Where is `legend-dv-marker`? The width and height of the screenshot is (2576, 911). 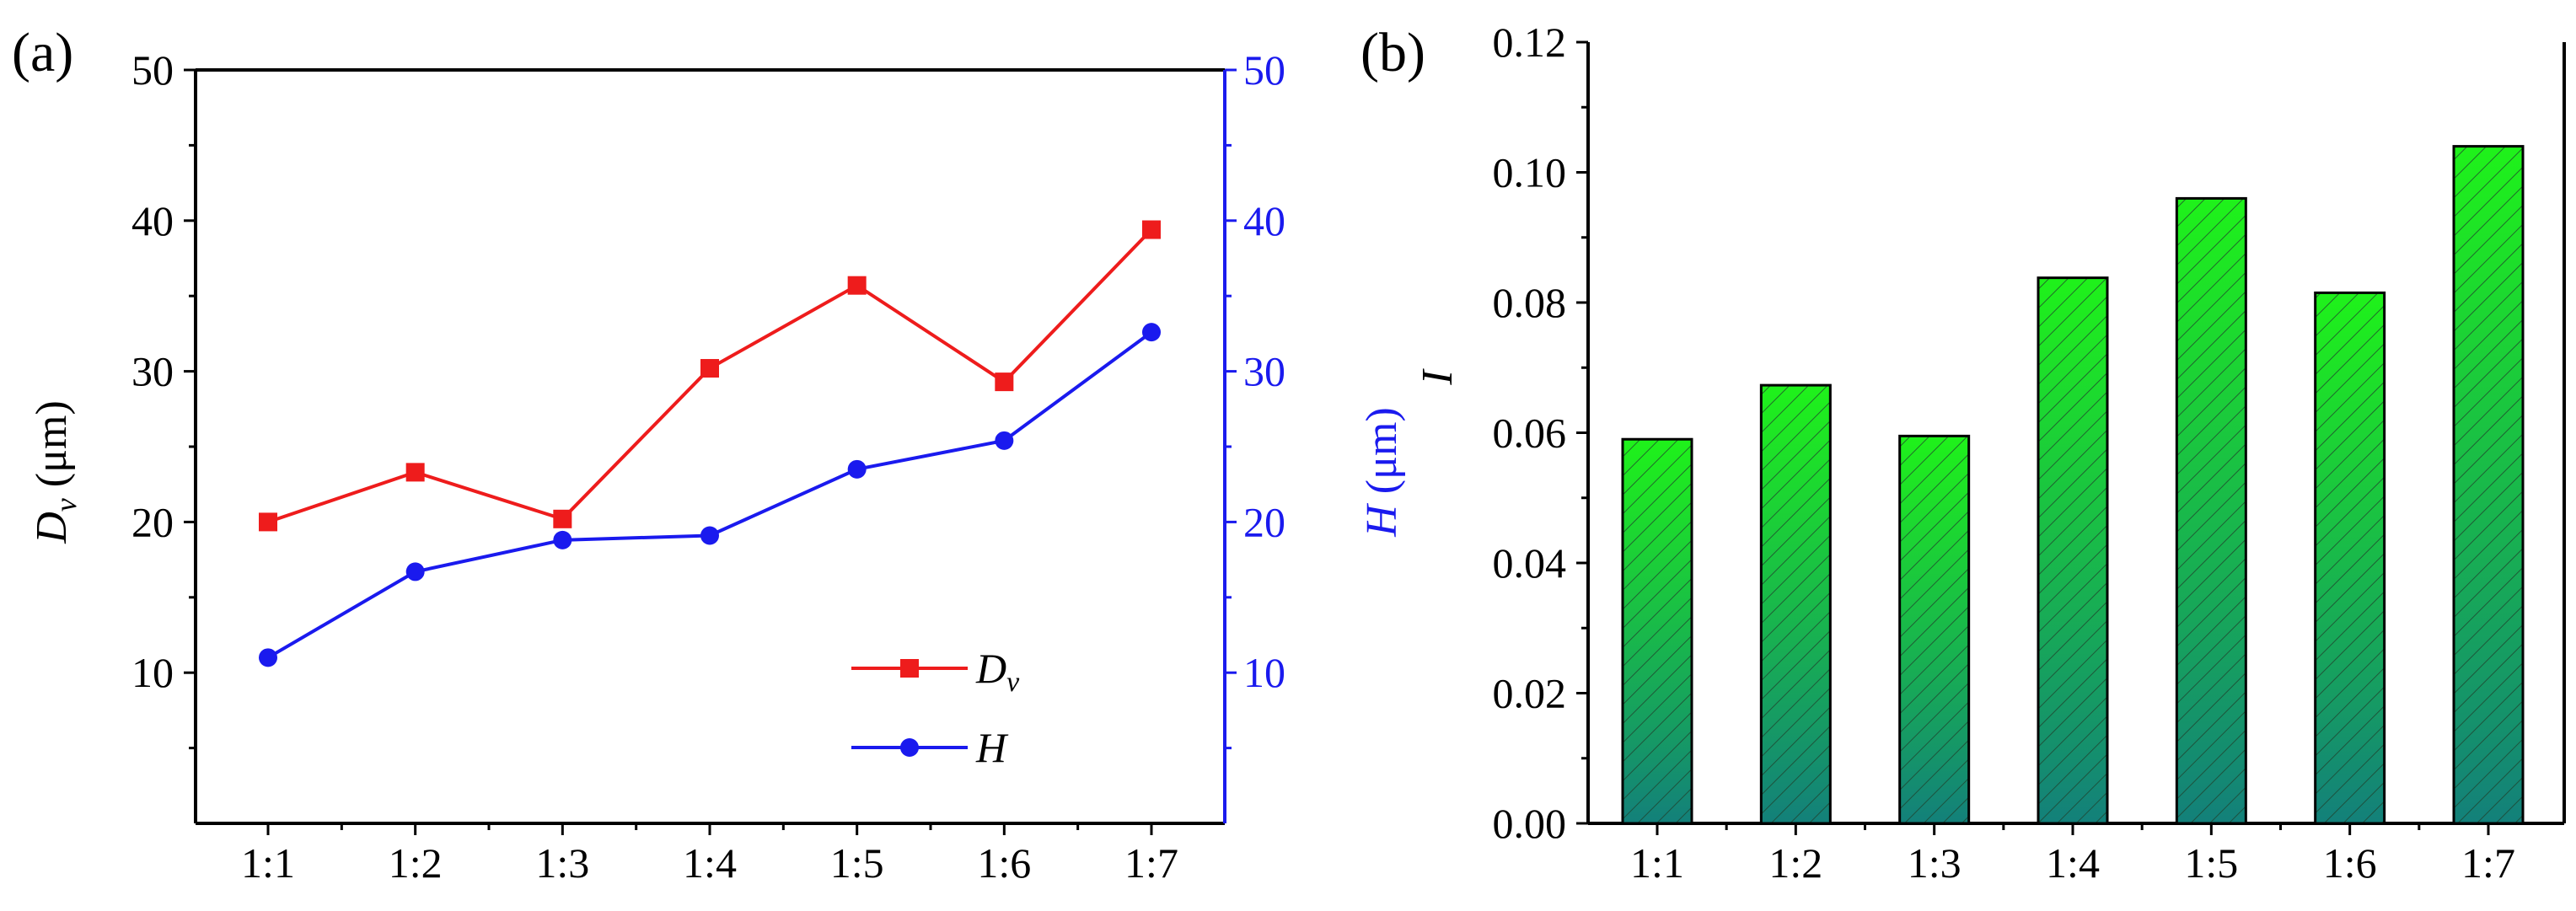 legend-dv-marker is located at coordinates (909, 668).